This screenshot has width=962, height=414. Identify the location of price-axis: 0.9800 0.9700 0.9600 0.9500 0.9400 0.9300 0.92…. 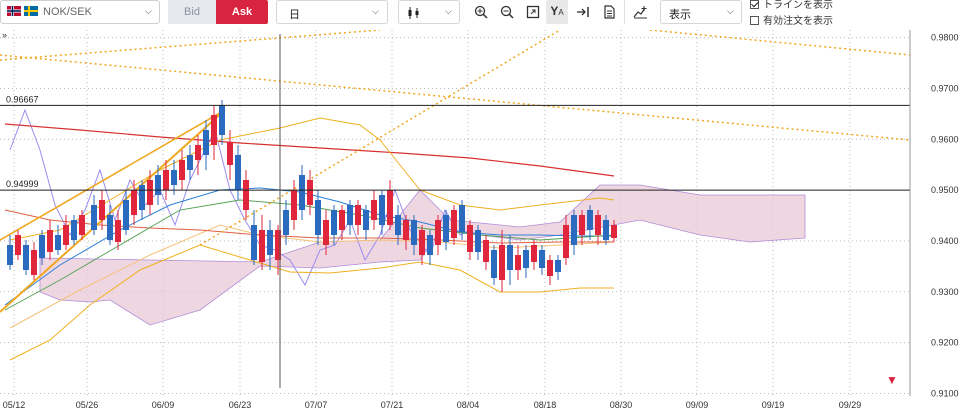
(934, 214).